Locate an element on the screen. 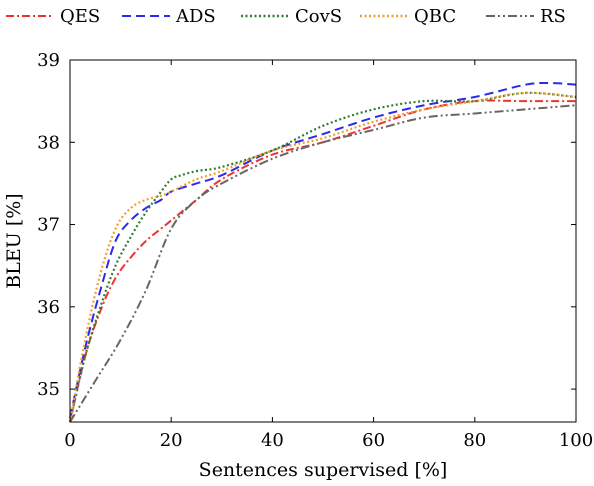 The image size is (594, 486). legend-label-covs: CovS is located at coordinates (318, 16).